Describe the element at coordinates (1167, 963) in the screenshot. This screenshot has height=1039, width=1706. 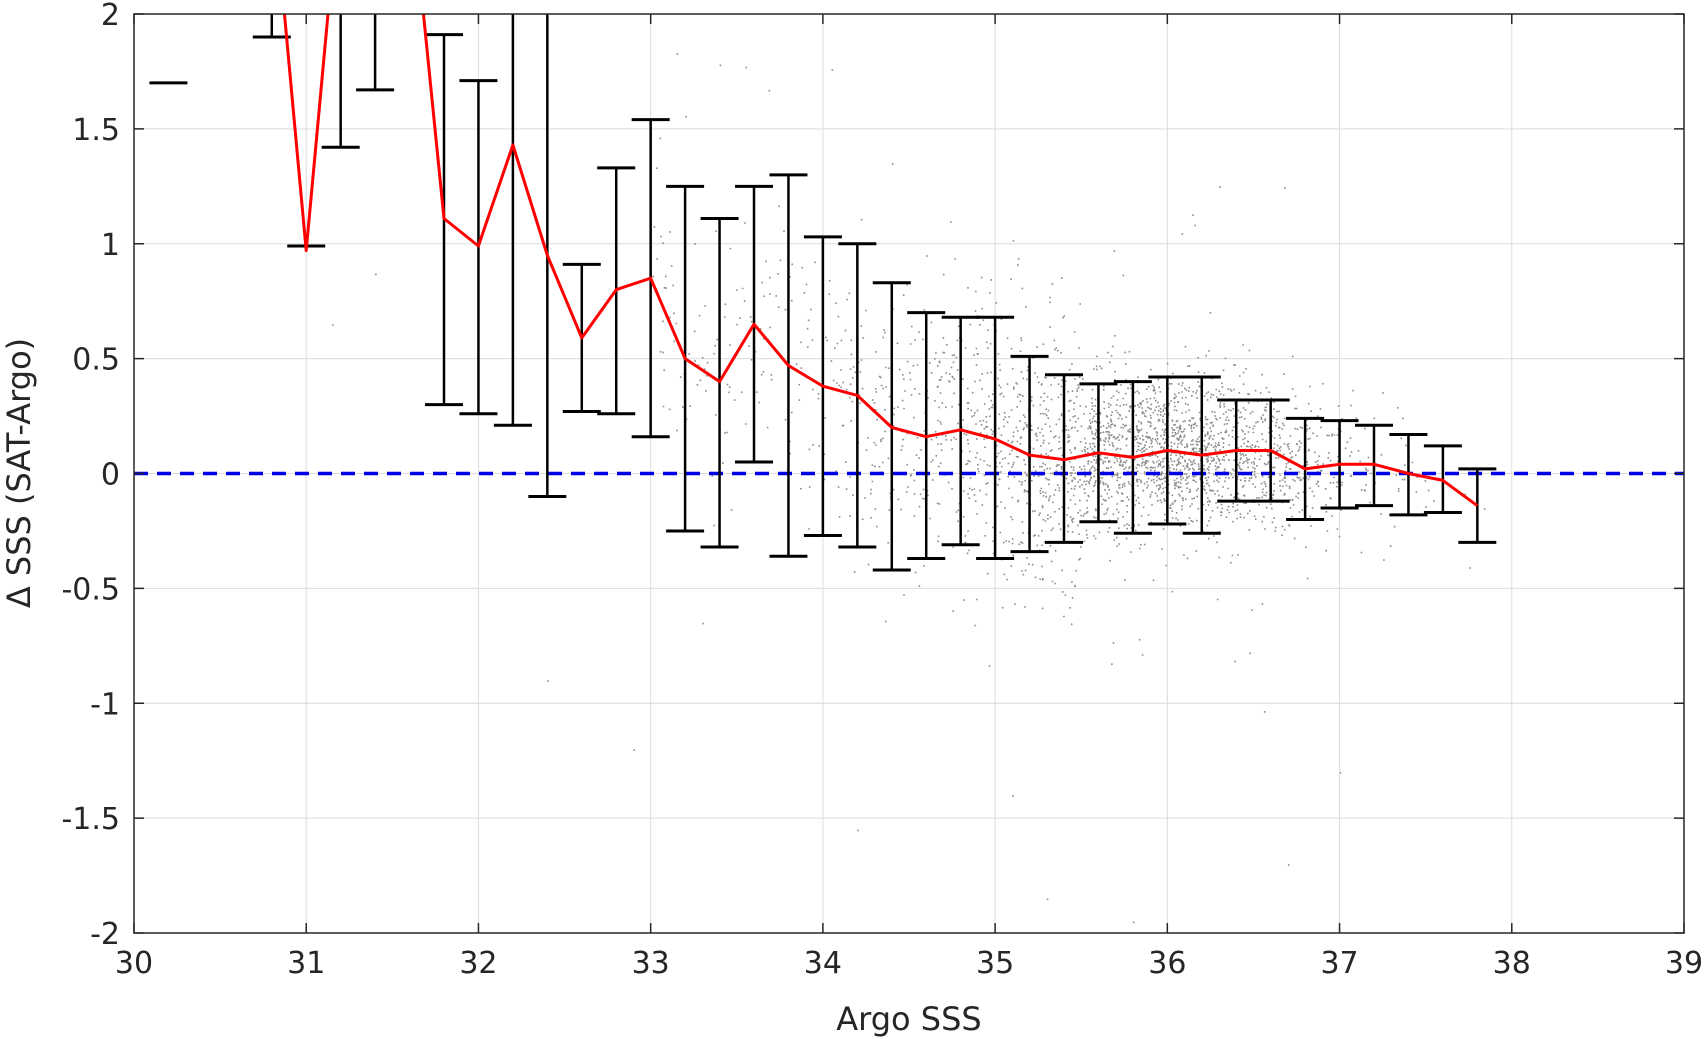
I see `x-tick-label: 36` at that location.